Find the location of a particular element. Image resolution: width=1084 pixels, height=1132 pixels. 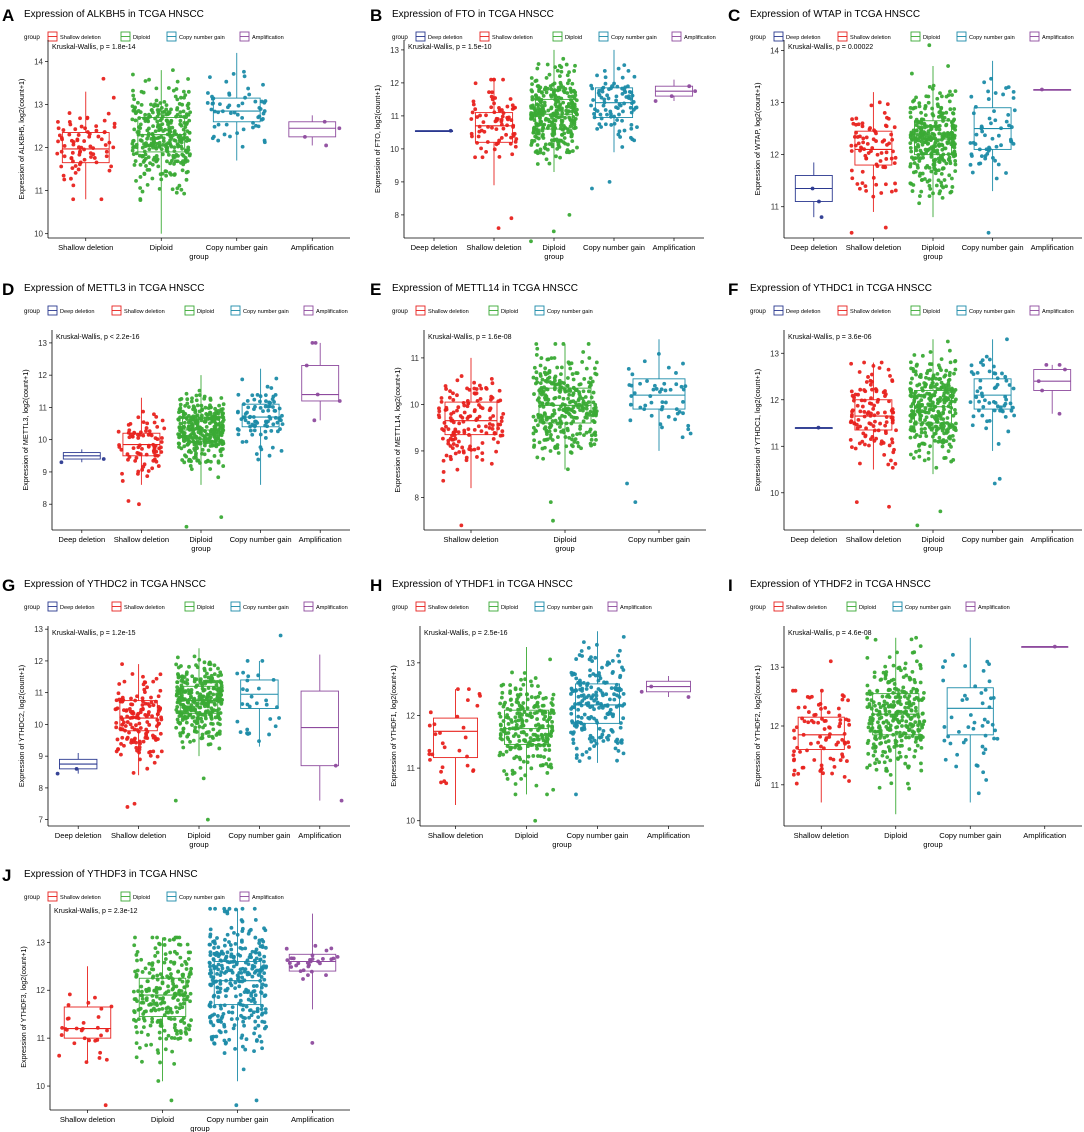

legend-title: group is located at coordinates (400, 37).